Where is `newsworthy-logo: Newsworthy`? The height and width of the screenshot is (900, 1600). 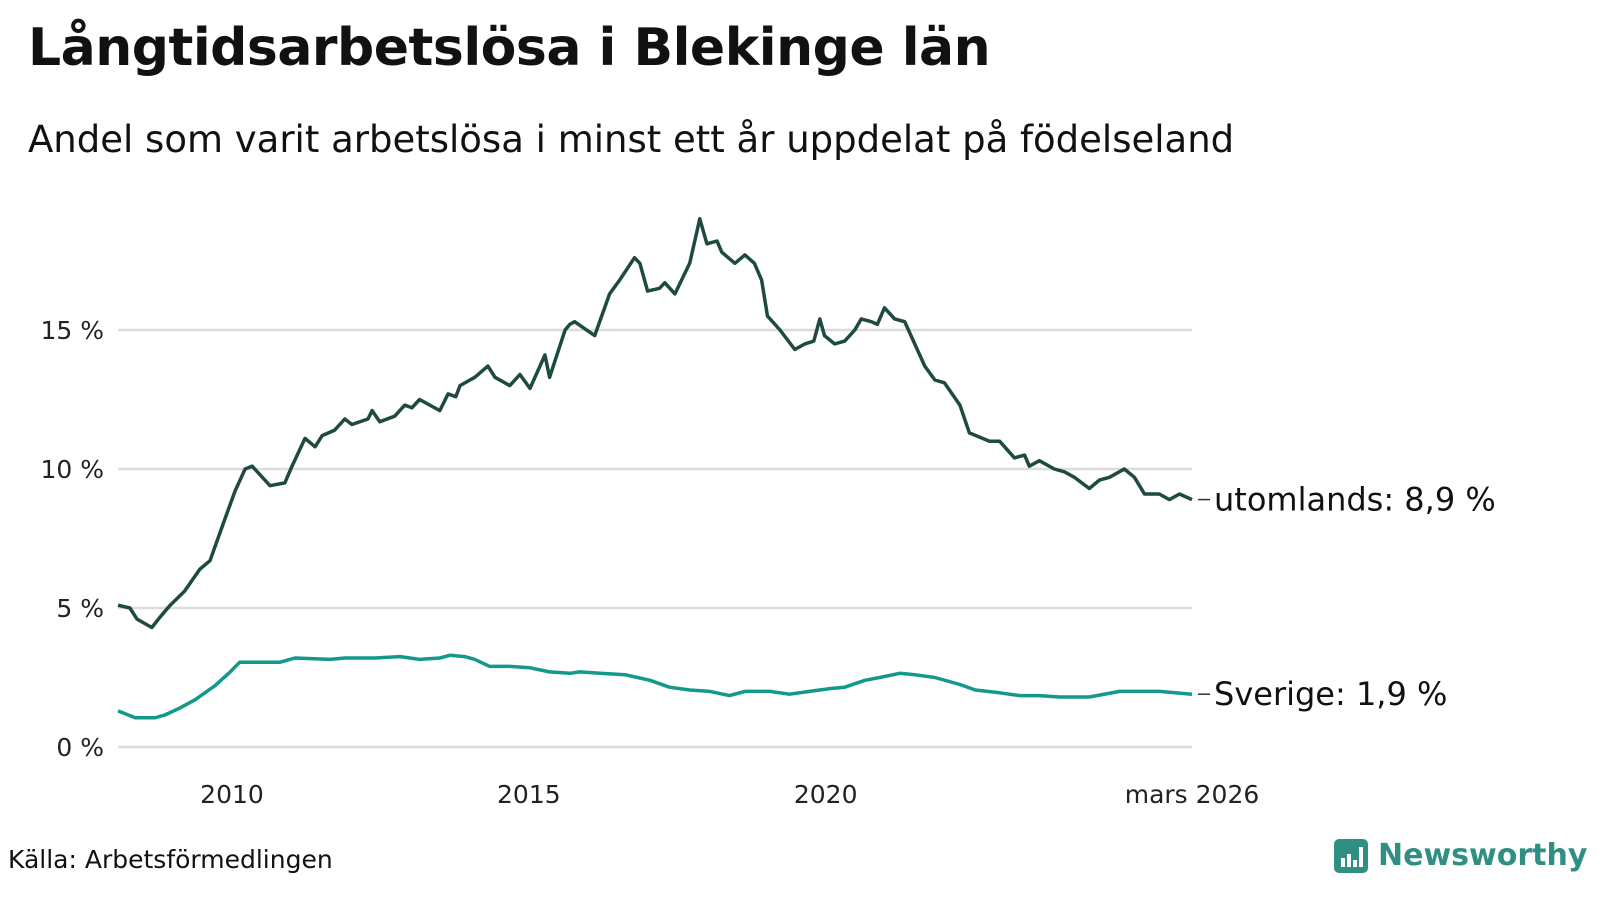
newsworthy-logo: Newsworthy is located at coordinates (1460, 855).